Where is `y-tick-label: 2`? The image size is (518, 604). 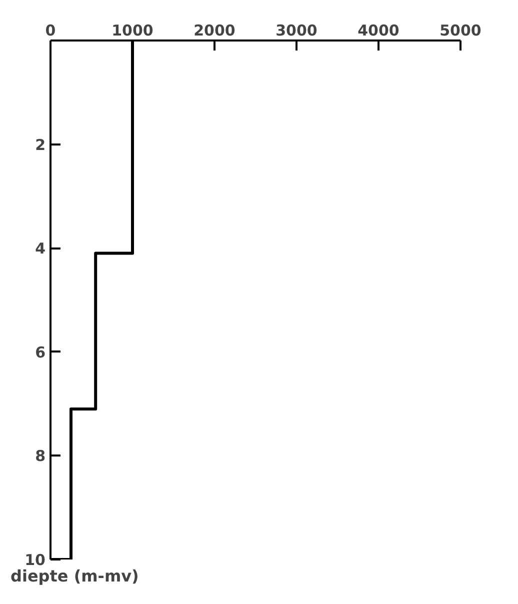 y-tick-label: 2 is located at coordinates (40, 145).